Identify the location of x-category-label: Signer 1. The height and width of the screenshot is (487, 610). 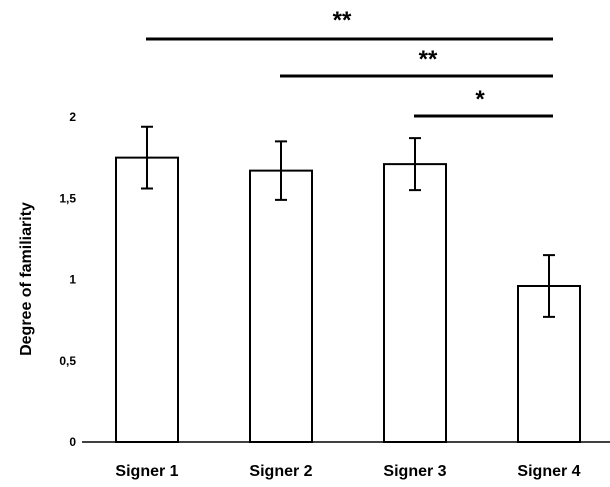
(146, 471).